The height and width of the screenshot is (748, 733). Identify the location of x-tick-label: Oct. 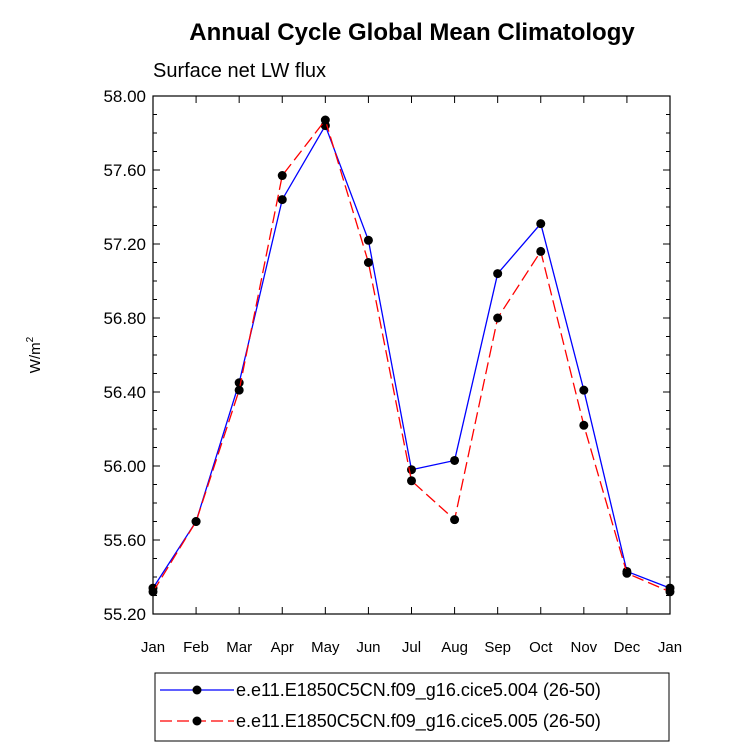
(541, 647).